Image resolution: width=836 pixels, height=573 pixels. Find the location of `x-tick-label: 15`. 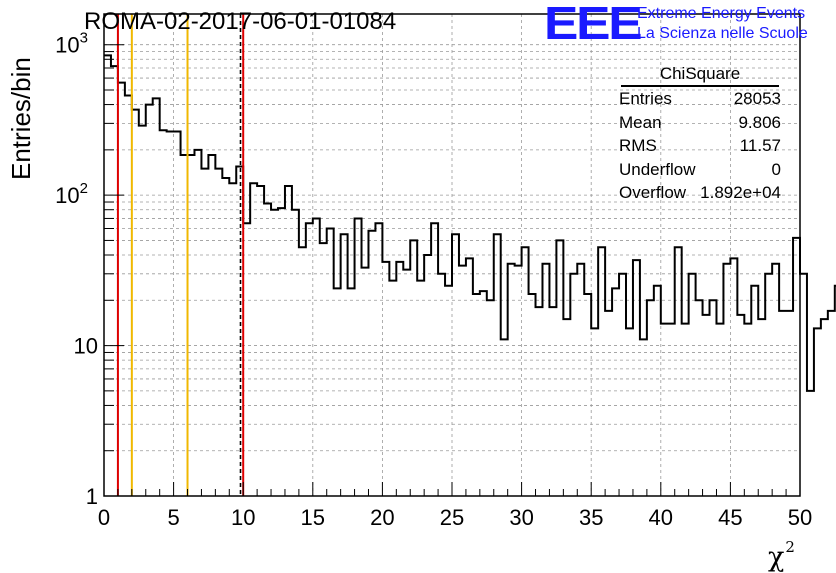

x-tick-label: 15 is located at coordinates (313, 517).